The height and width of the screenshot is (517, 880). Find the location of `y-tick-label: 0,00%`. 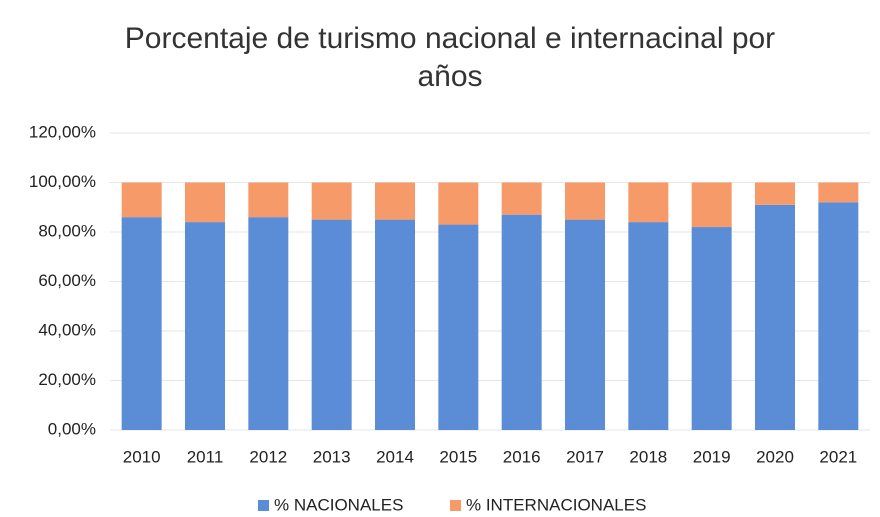

y-tick-label: 0,00% is located at coordinates (72, 428).